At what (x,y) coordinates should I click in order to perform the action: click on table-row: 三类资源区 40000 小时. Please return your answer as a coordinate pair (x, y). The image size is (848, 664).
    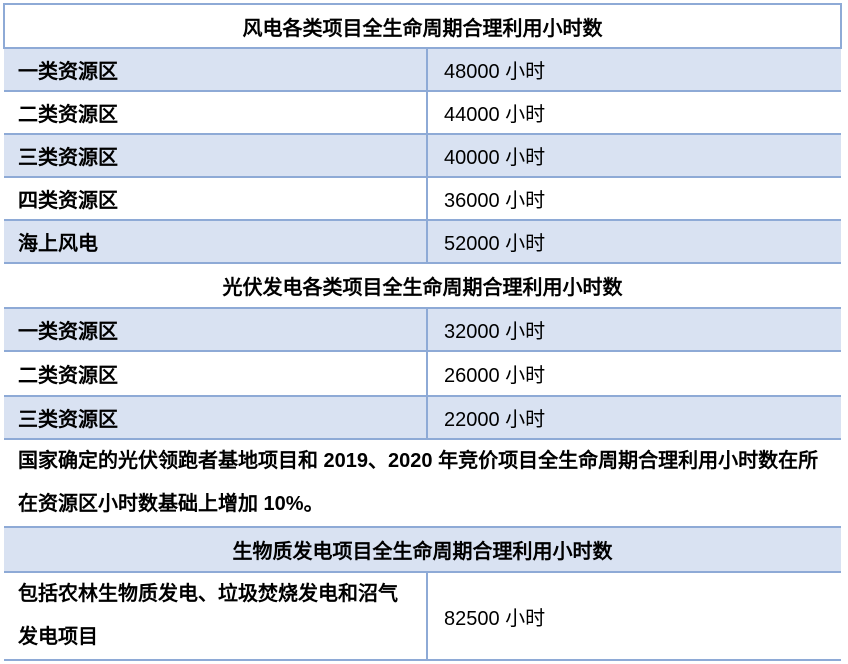
    Looking at the image, I should click on (422, 156).